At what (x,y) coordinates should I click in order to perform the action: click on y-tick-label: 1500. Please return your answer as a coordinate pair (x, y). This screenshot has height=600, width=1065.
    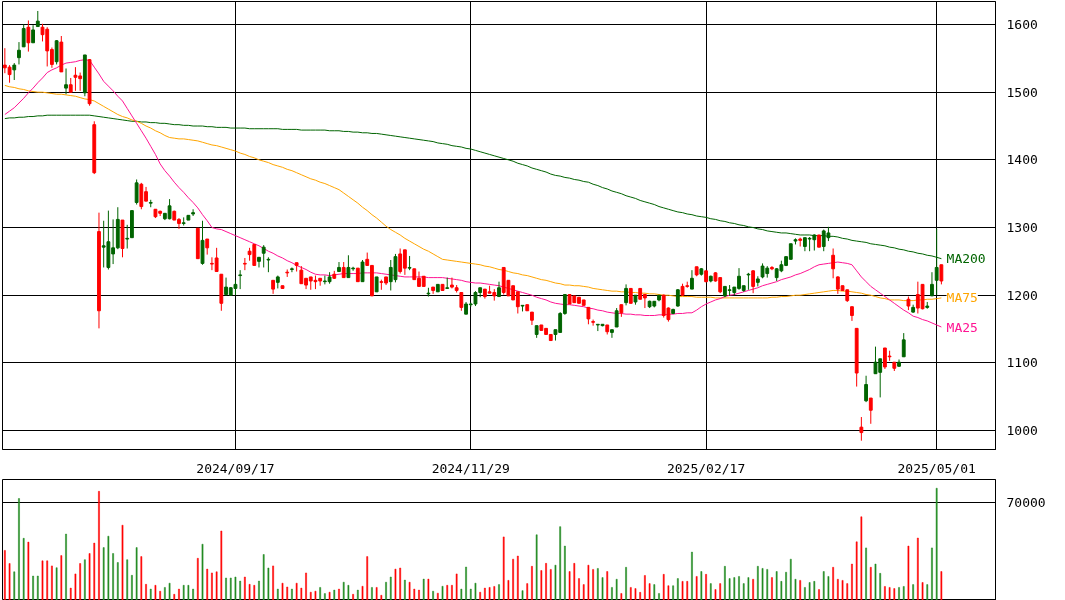
    Looking at the image, I should click on (1022, 92).